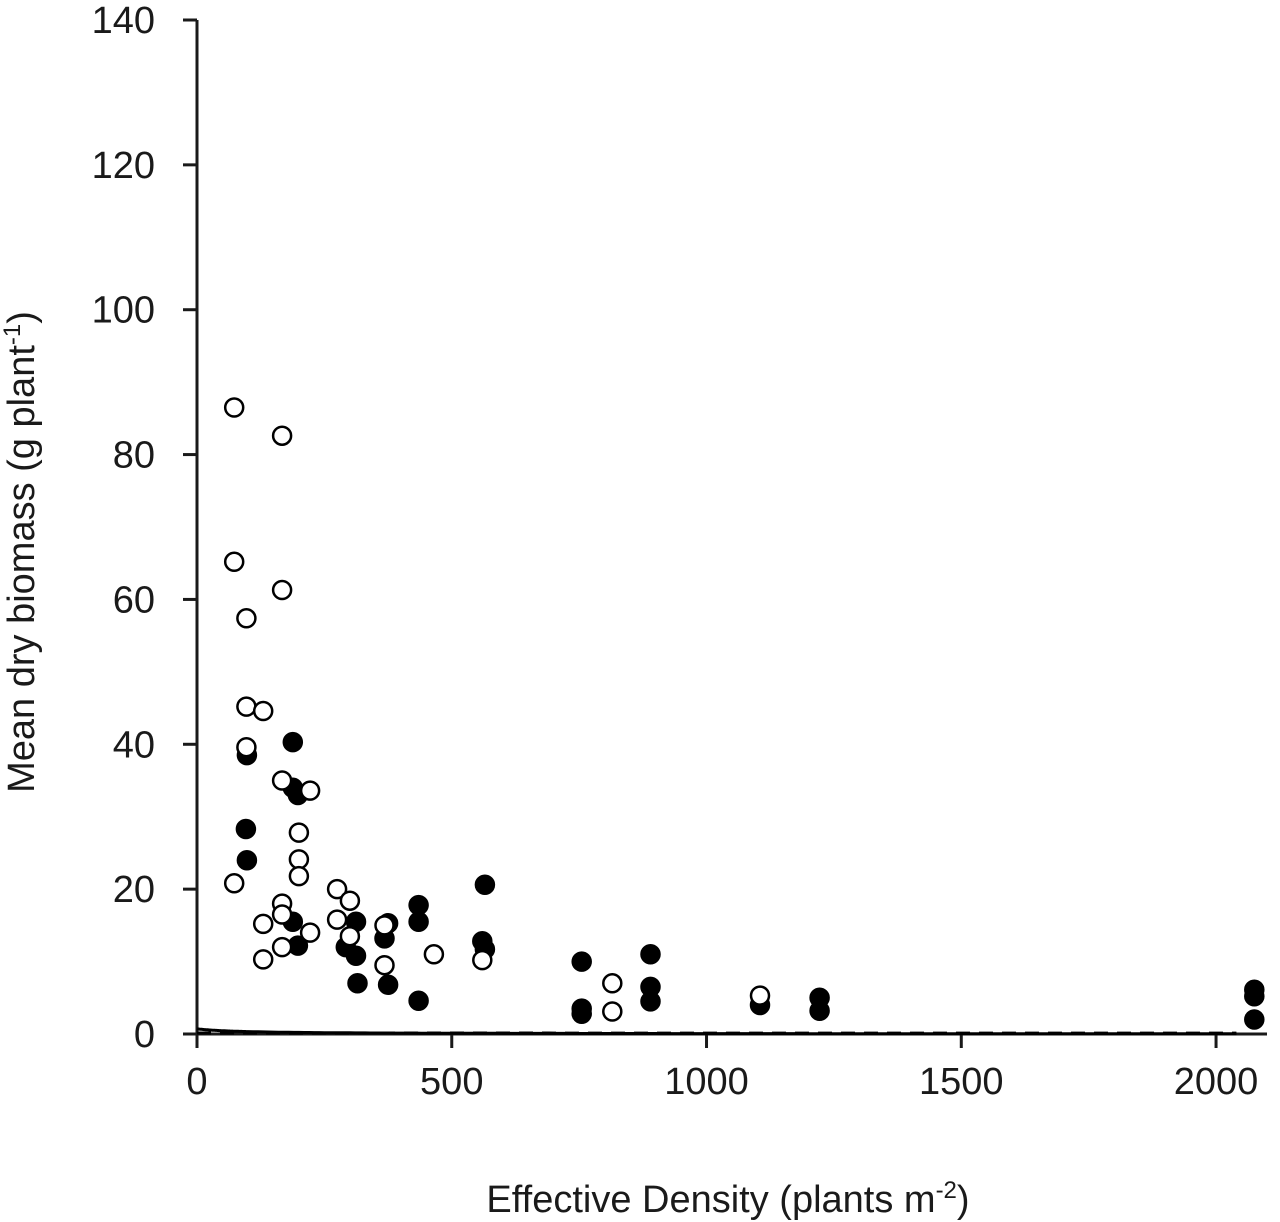  Describe the element at coordinates (123, 311) in the screenshot. I see `y-tick-label: 100` at that location.